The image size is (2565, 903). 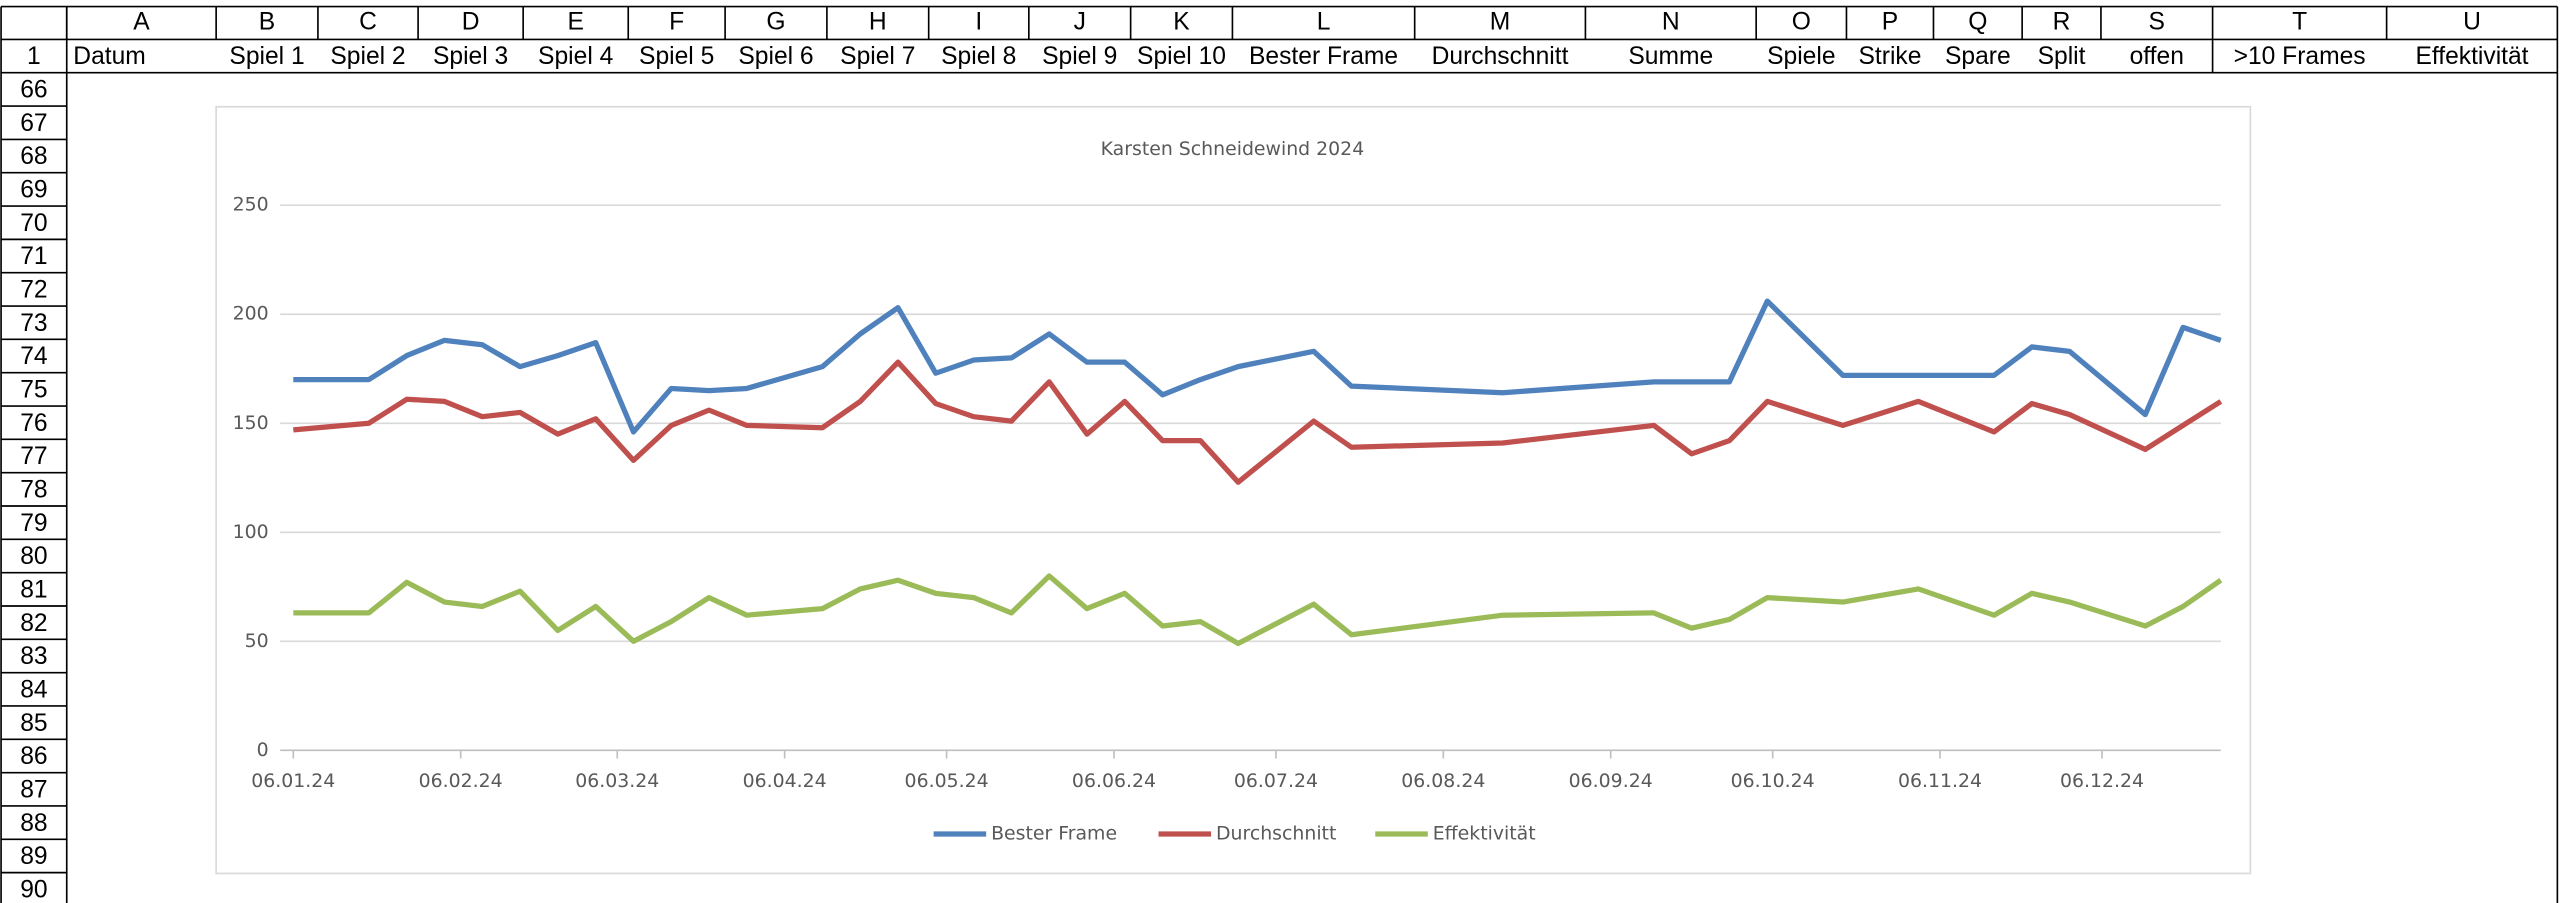 What do you see at coordinates (2062, 21) in the screenshot?
I see `column-header: R` at bounding box center [2062, 21].